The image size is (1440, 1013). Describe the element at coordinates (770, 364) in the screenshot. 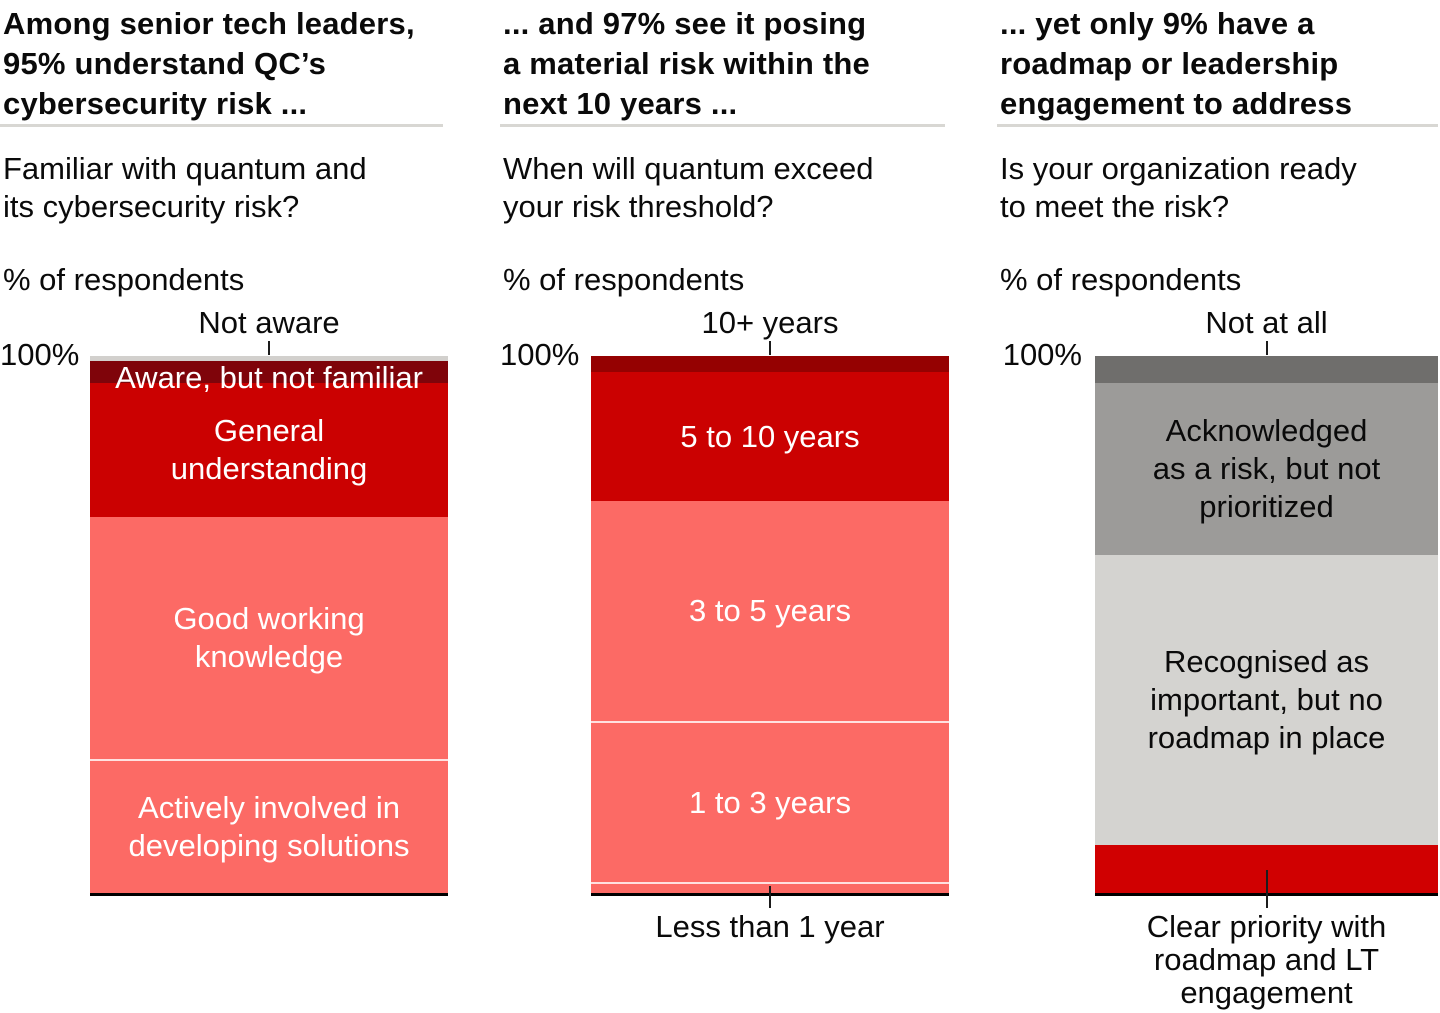

I see `bar-segment-10-years` at that location.